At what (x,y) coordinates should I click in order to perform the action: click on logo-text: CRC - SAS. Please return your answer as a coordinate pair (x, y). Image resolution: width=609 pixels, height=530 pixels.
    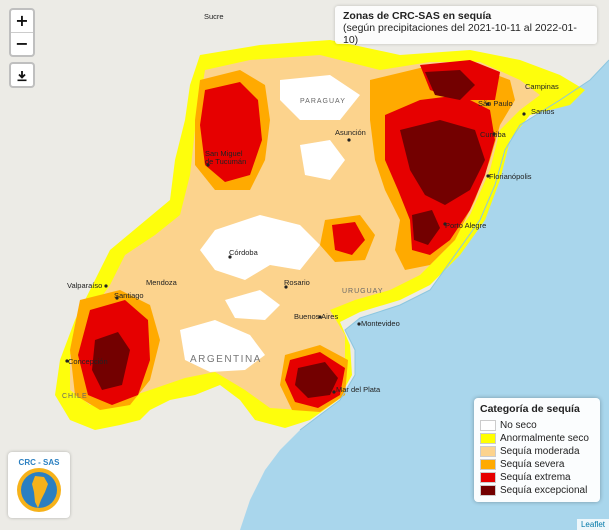
    Looking at the image, I should click on (40, 462).